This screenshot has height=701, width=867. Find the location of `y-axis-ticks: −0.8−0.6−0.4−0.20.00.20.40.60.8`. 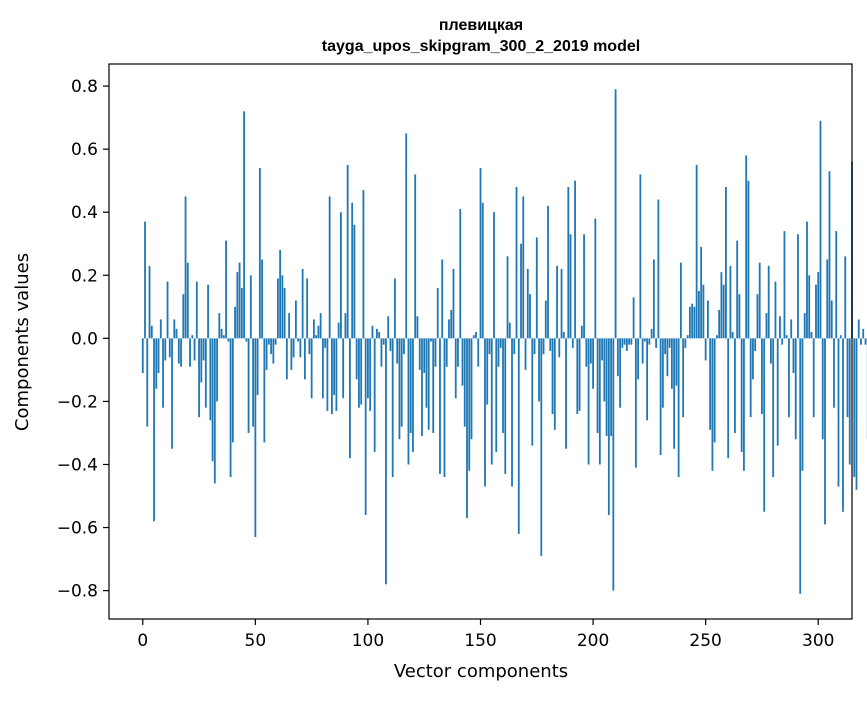

y-axis-ticks: −0.8−0.6−0.4−0.20.00.20.40.60.8 is located at coordinates (83, 339).